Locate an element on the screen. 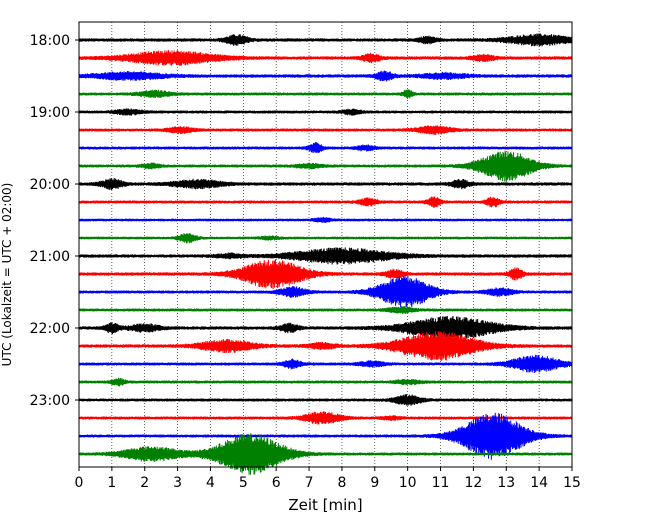 The width and height of the screenshot is (650, 520). x-axis: 0 1 2 3 4 5 6 7 8 9 10 11 12 13 14 15 is located at coordinates (328, 479).